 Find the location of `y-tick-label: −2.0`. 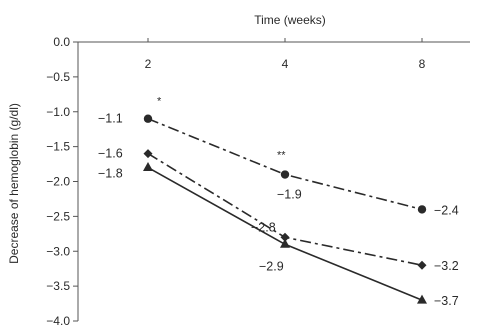

y-tick-label: −2.0 is located at coordinates (58, 182).